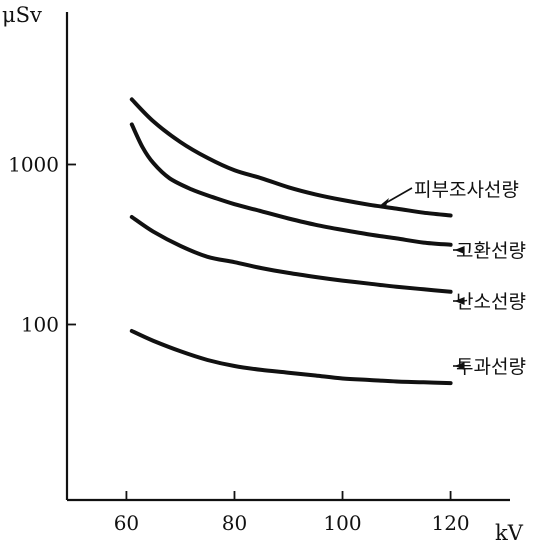  Describe the element at coordinates (342, 523) in the screenshot. I see `x-tick-label: 100` at that location.